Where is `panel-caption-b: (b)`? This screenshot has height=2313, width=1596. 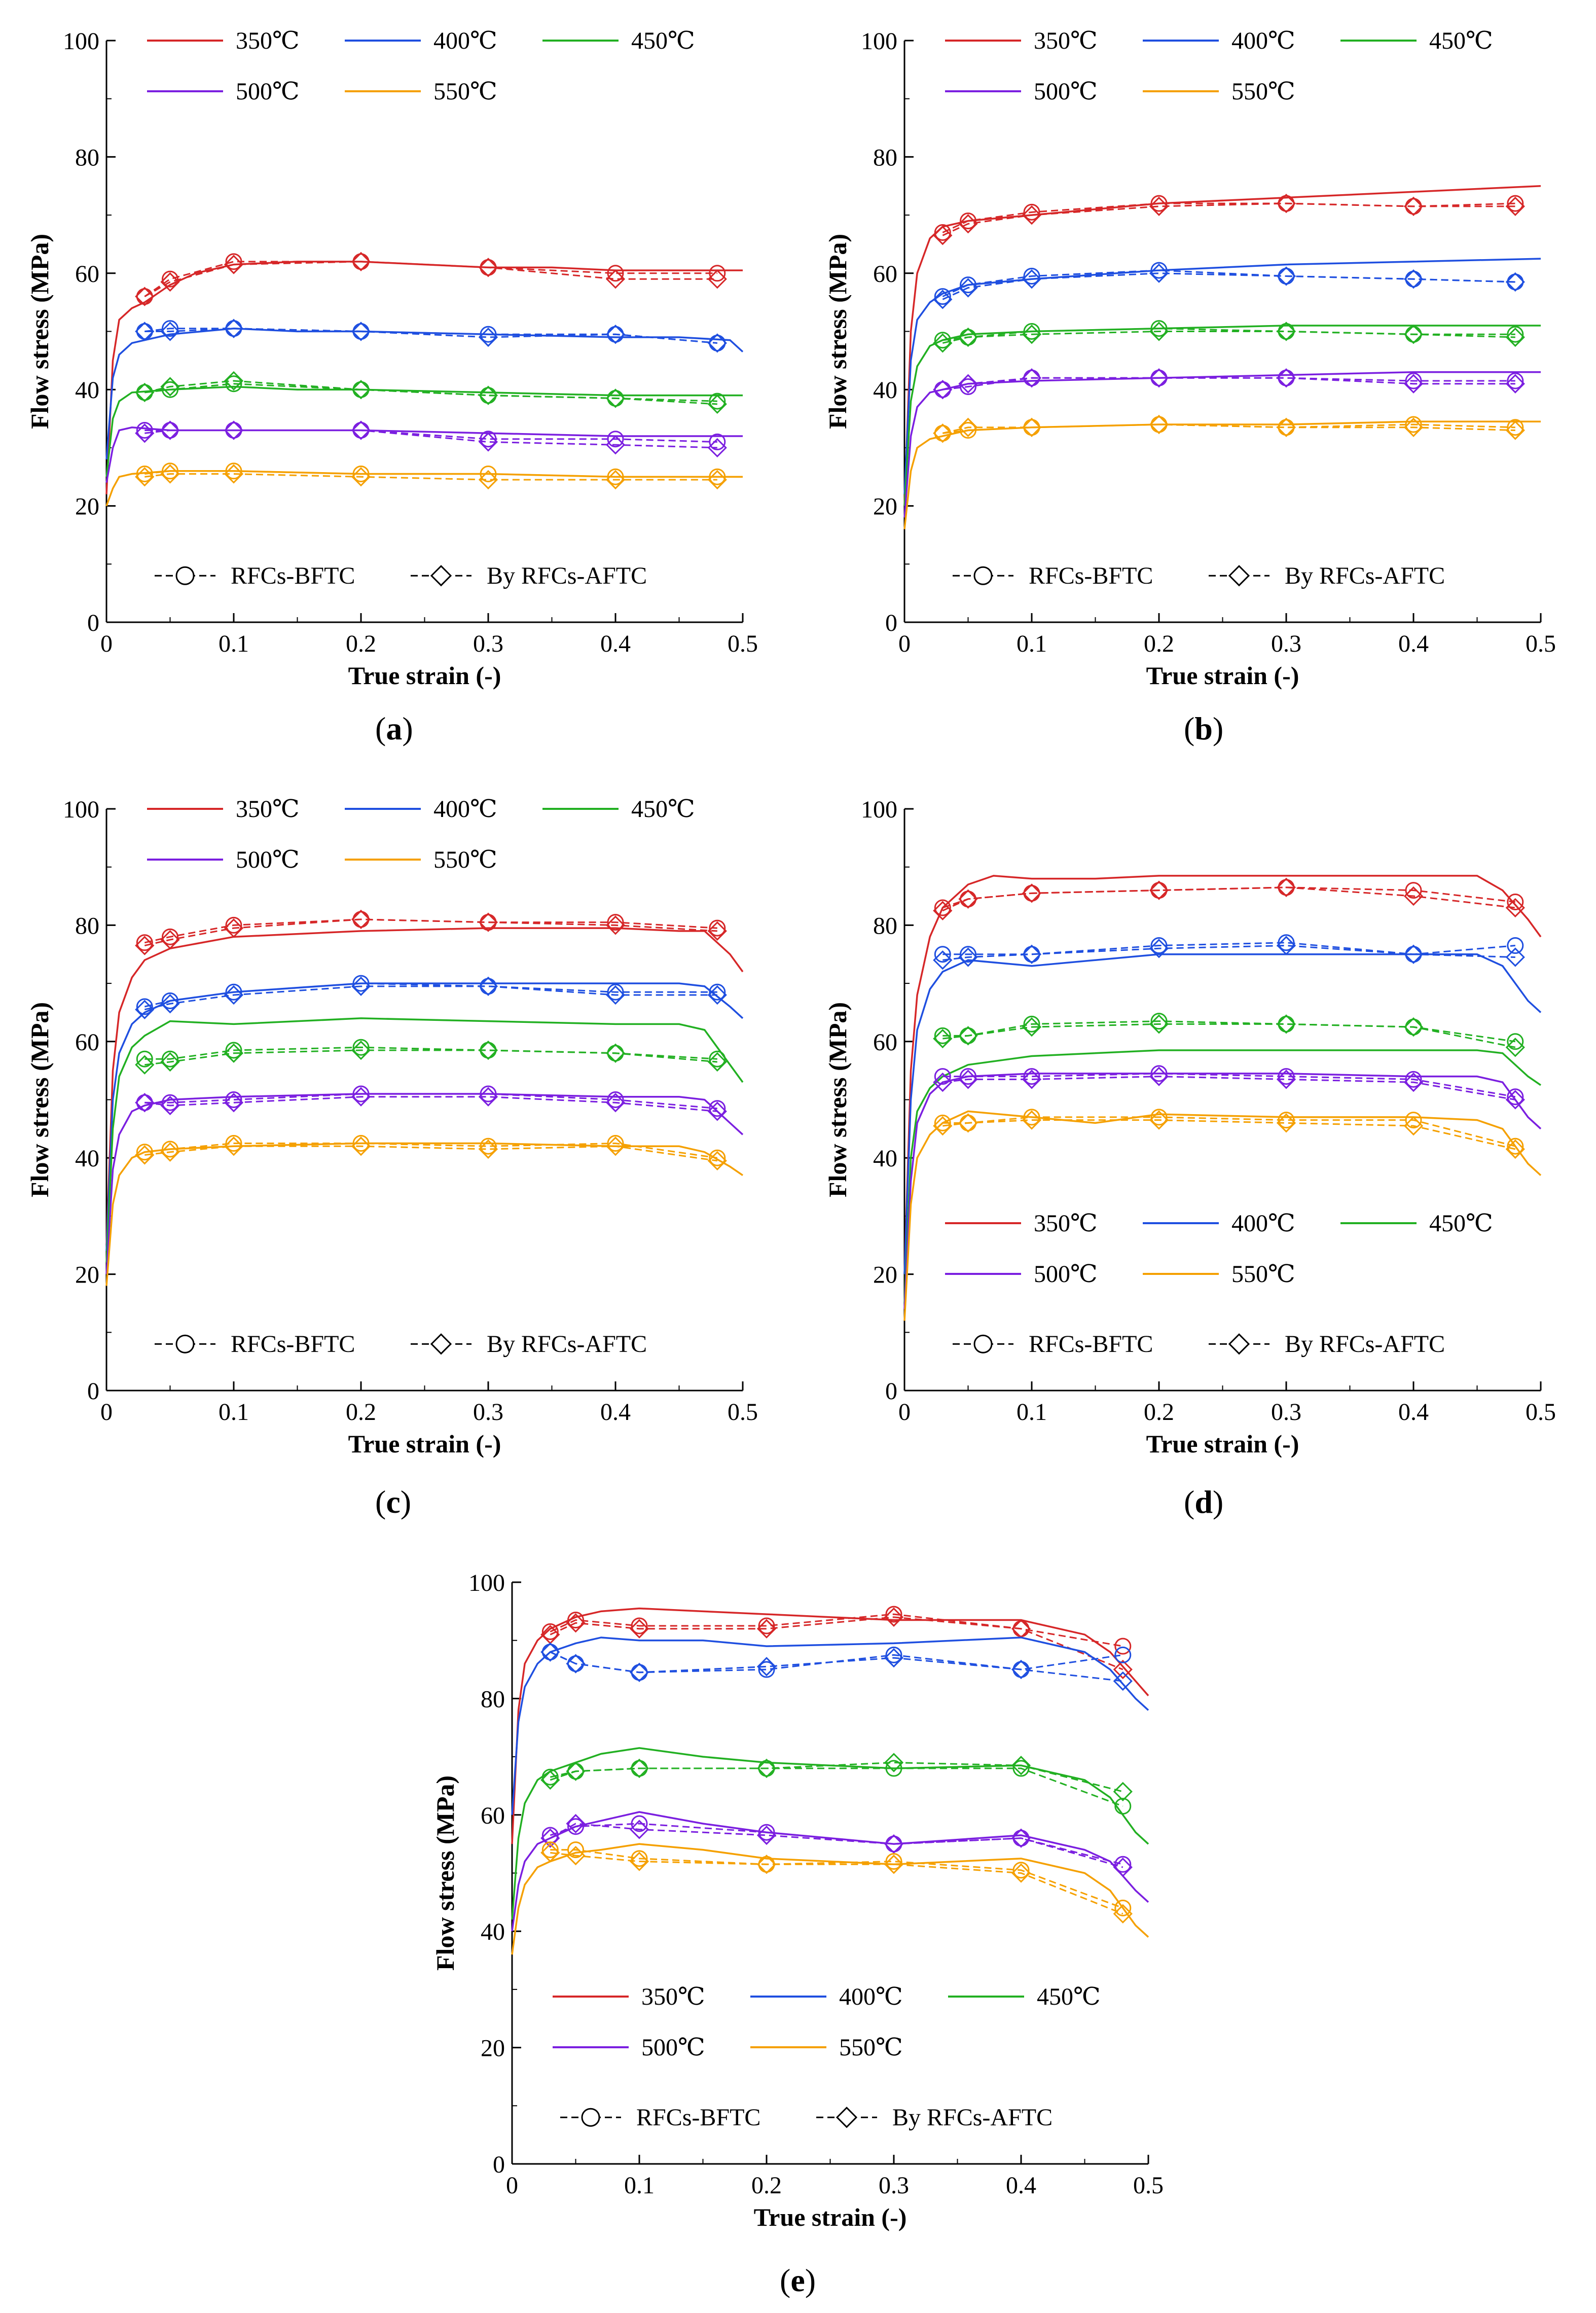 panel-caption-b: (b) is located at coordinates (1204, 728).